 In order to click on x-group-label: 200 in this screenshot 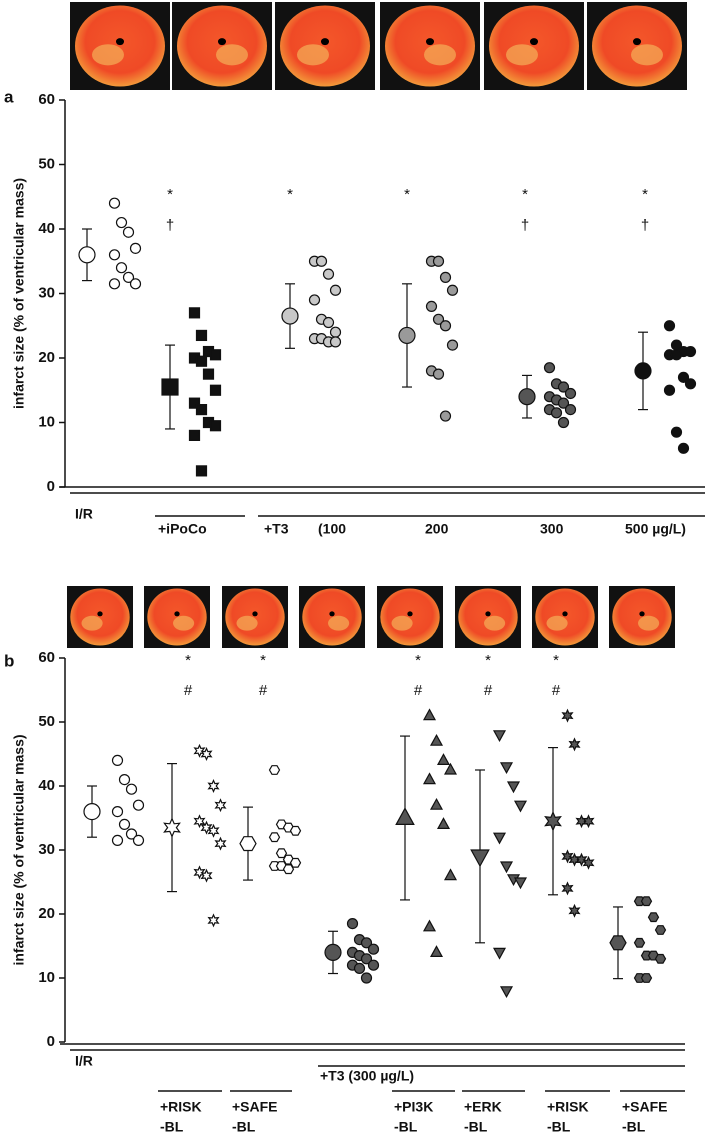, I will do `click(437, 529)`.